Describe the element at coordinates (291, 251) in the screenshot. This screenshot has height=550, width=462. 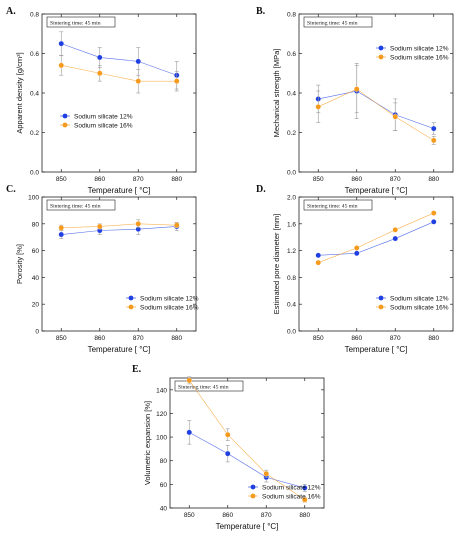
I see `y-tick-label: 1.2` at that location.